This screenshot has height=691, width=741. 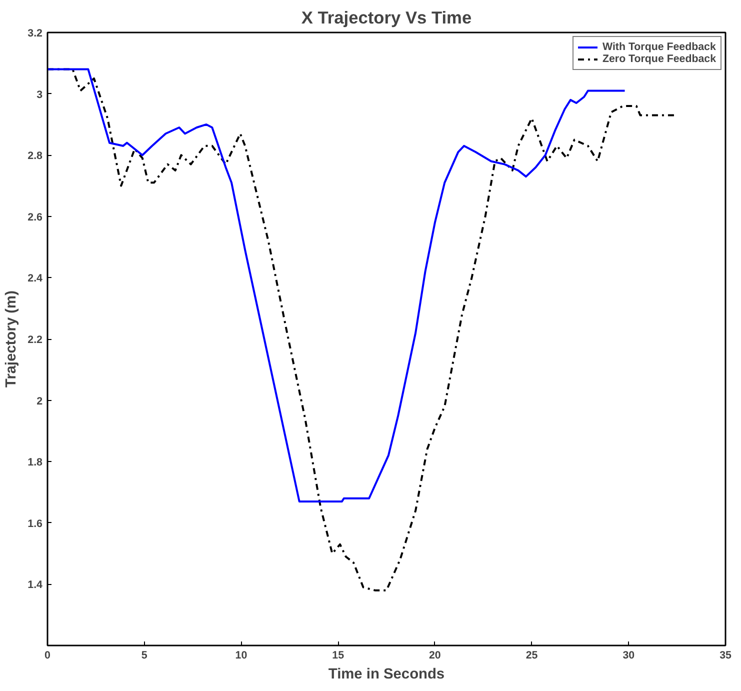 What do you see at coordinates (35, 156) in the screenshot?
I see `y-tick-label: 2.8` at bounding box center [35, 156].